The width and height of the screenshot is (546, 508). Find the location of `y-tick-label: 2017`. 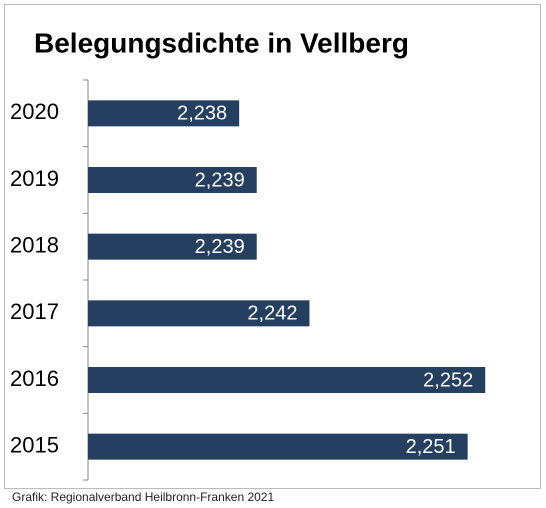

y-tick-label: 2017 is located at coordinates (34, 311).